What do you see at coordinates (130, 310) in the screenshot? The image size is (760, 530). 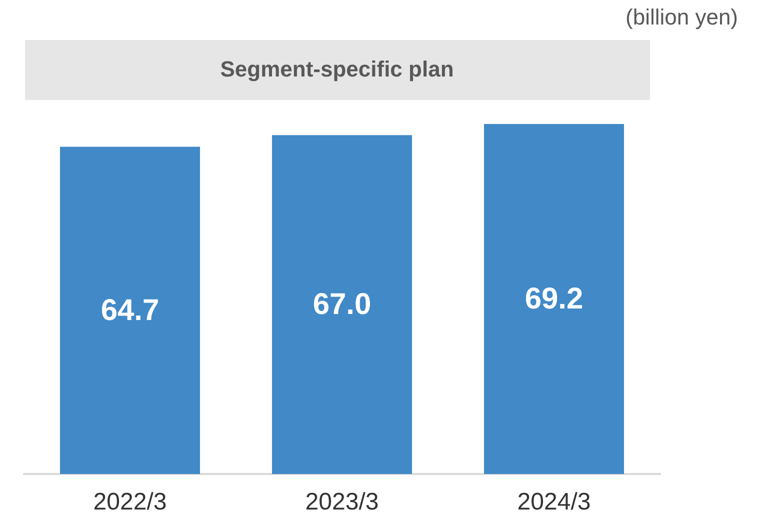 I see `data-label: 64.7` at bounding box center [130, 310].